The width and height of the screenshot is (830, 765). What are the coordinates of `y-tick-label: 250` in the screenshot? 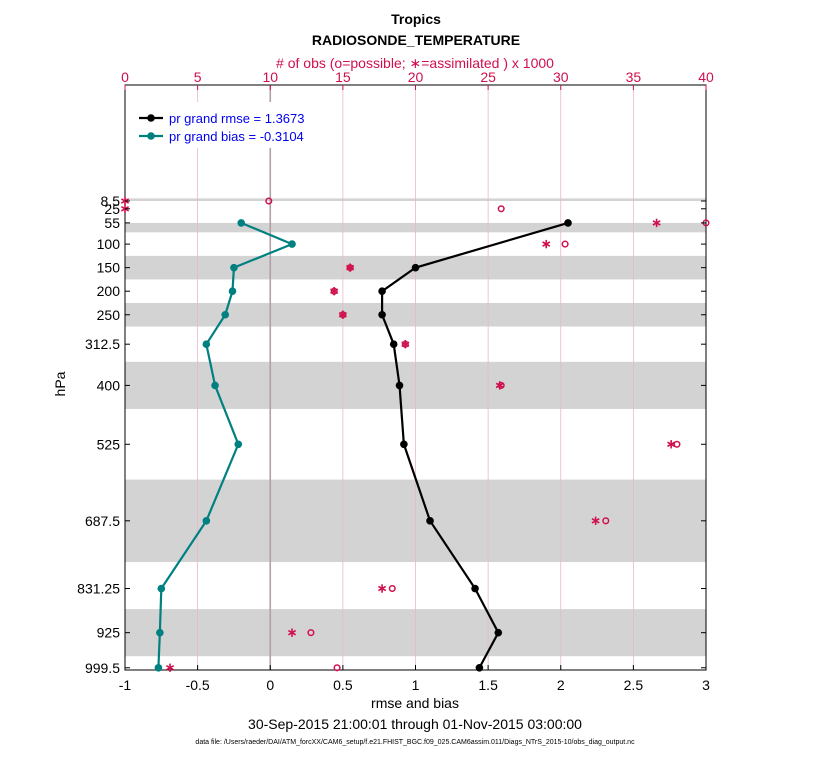 It's located at (109, 315).